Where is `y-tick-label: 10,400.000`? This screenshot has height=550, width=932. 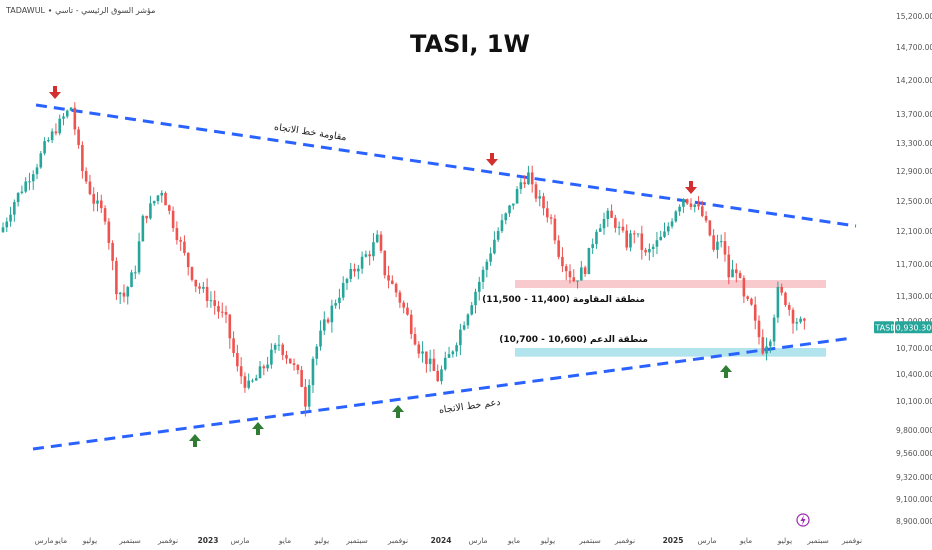 y-tick-label: 10,400.000 is located at coordinates (914, 374).